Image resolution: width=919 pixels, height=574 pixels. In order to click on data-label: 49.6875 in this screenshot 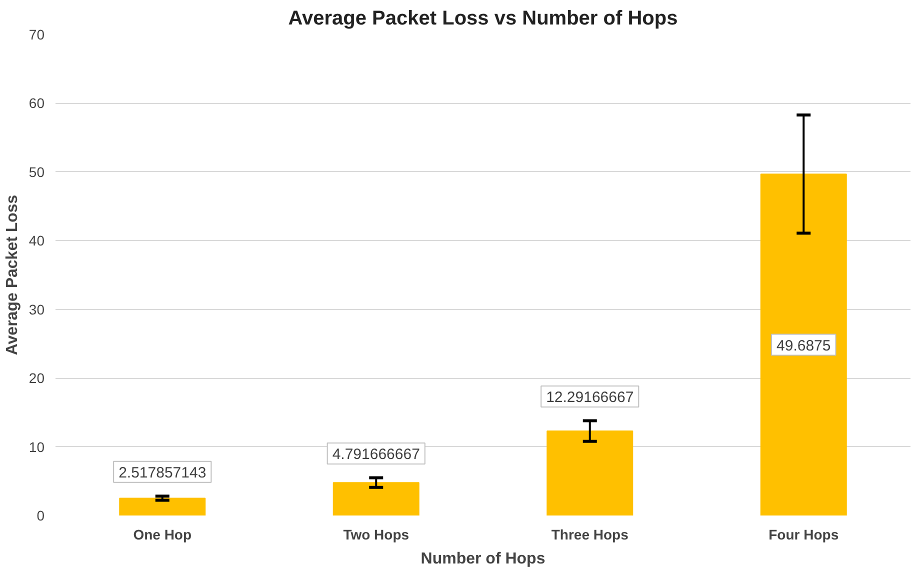, I will do `click(803, 345)`.